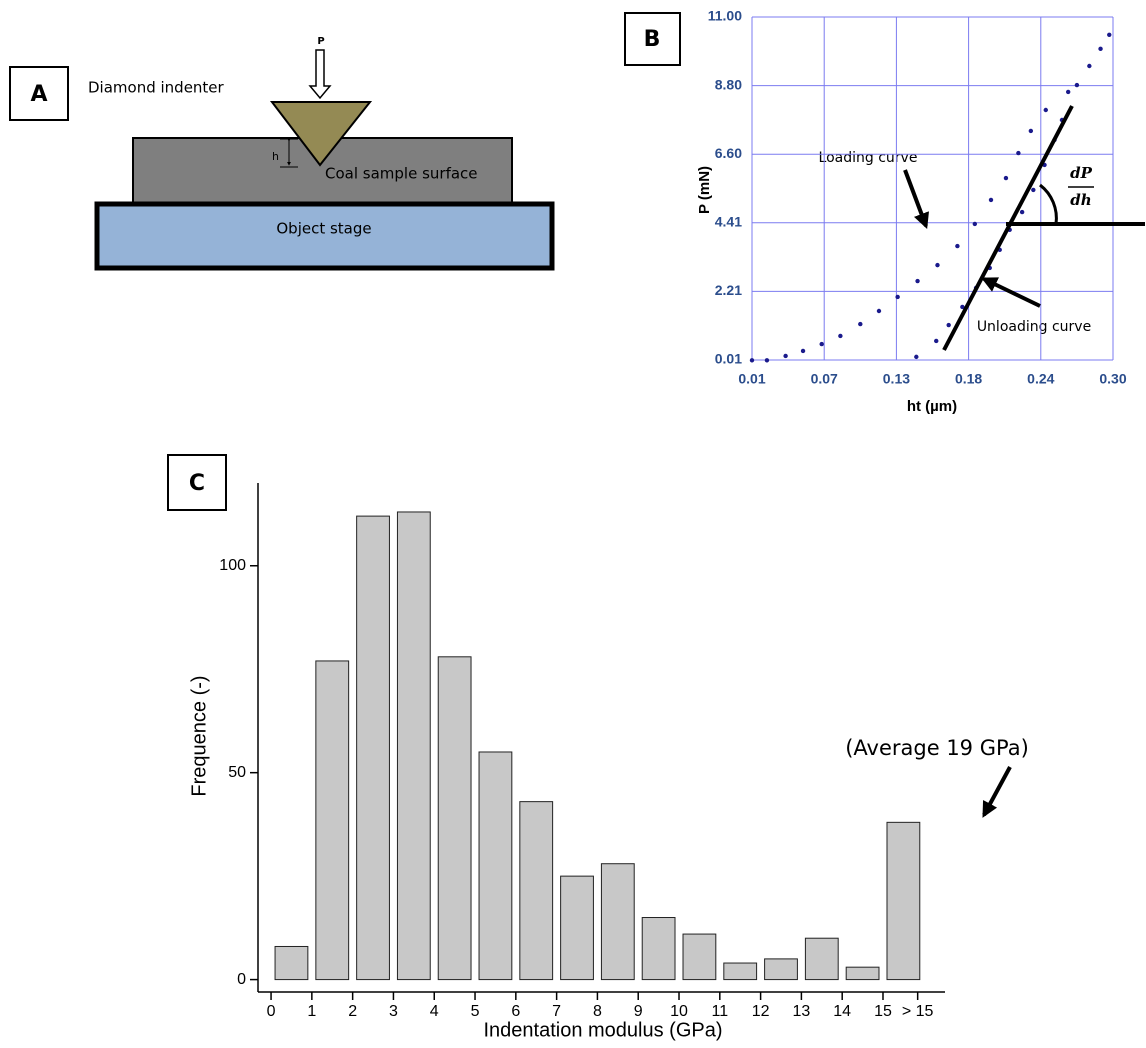 The image size is (1146, 1048). What do you see at coordinates (556, 1011) in the screenshot?
I see `x-tick-label: 7` at bounding box center [556, 1011].